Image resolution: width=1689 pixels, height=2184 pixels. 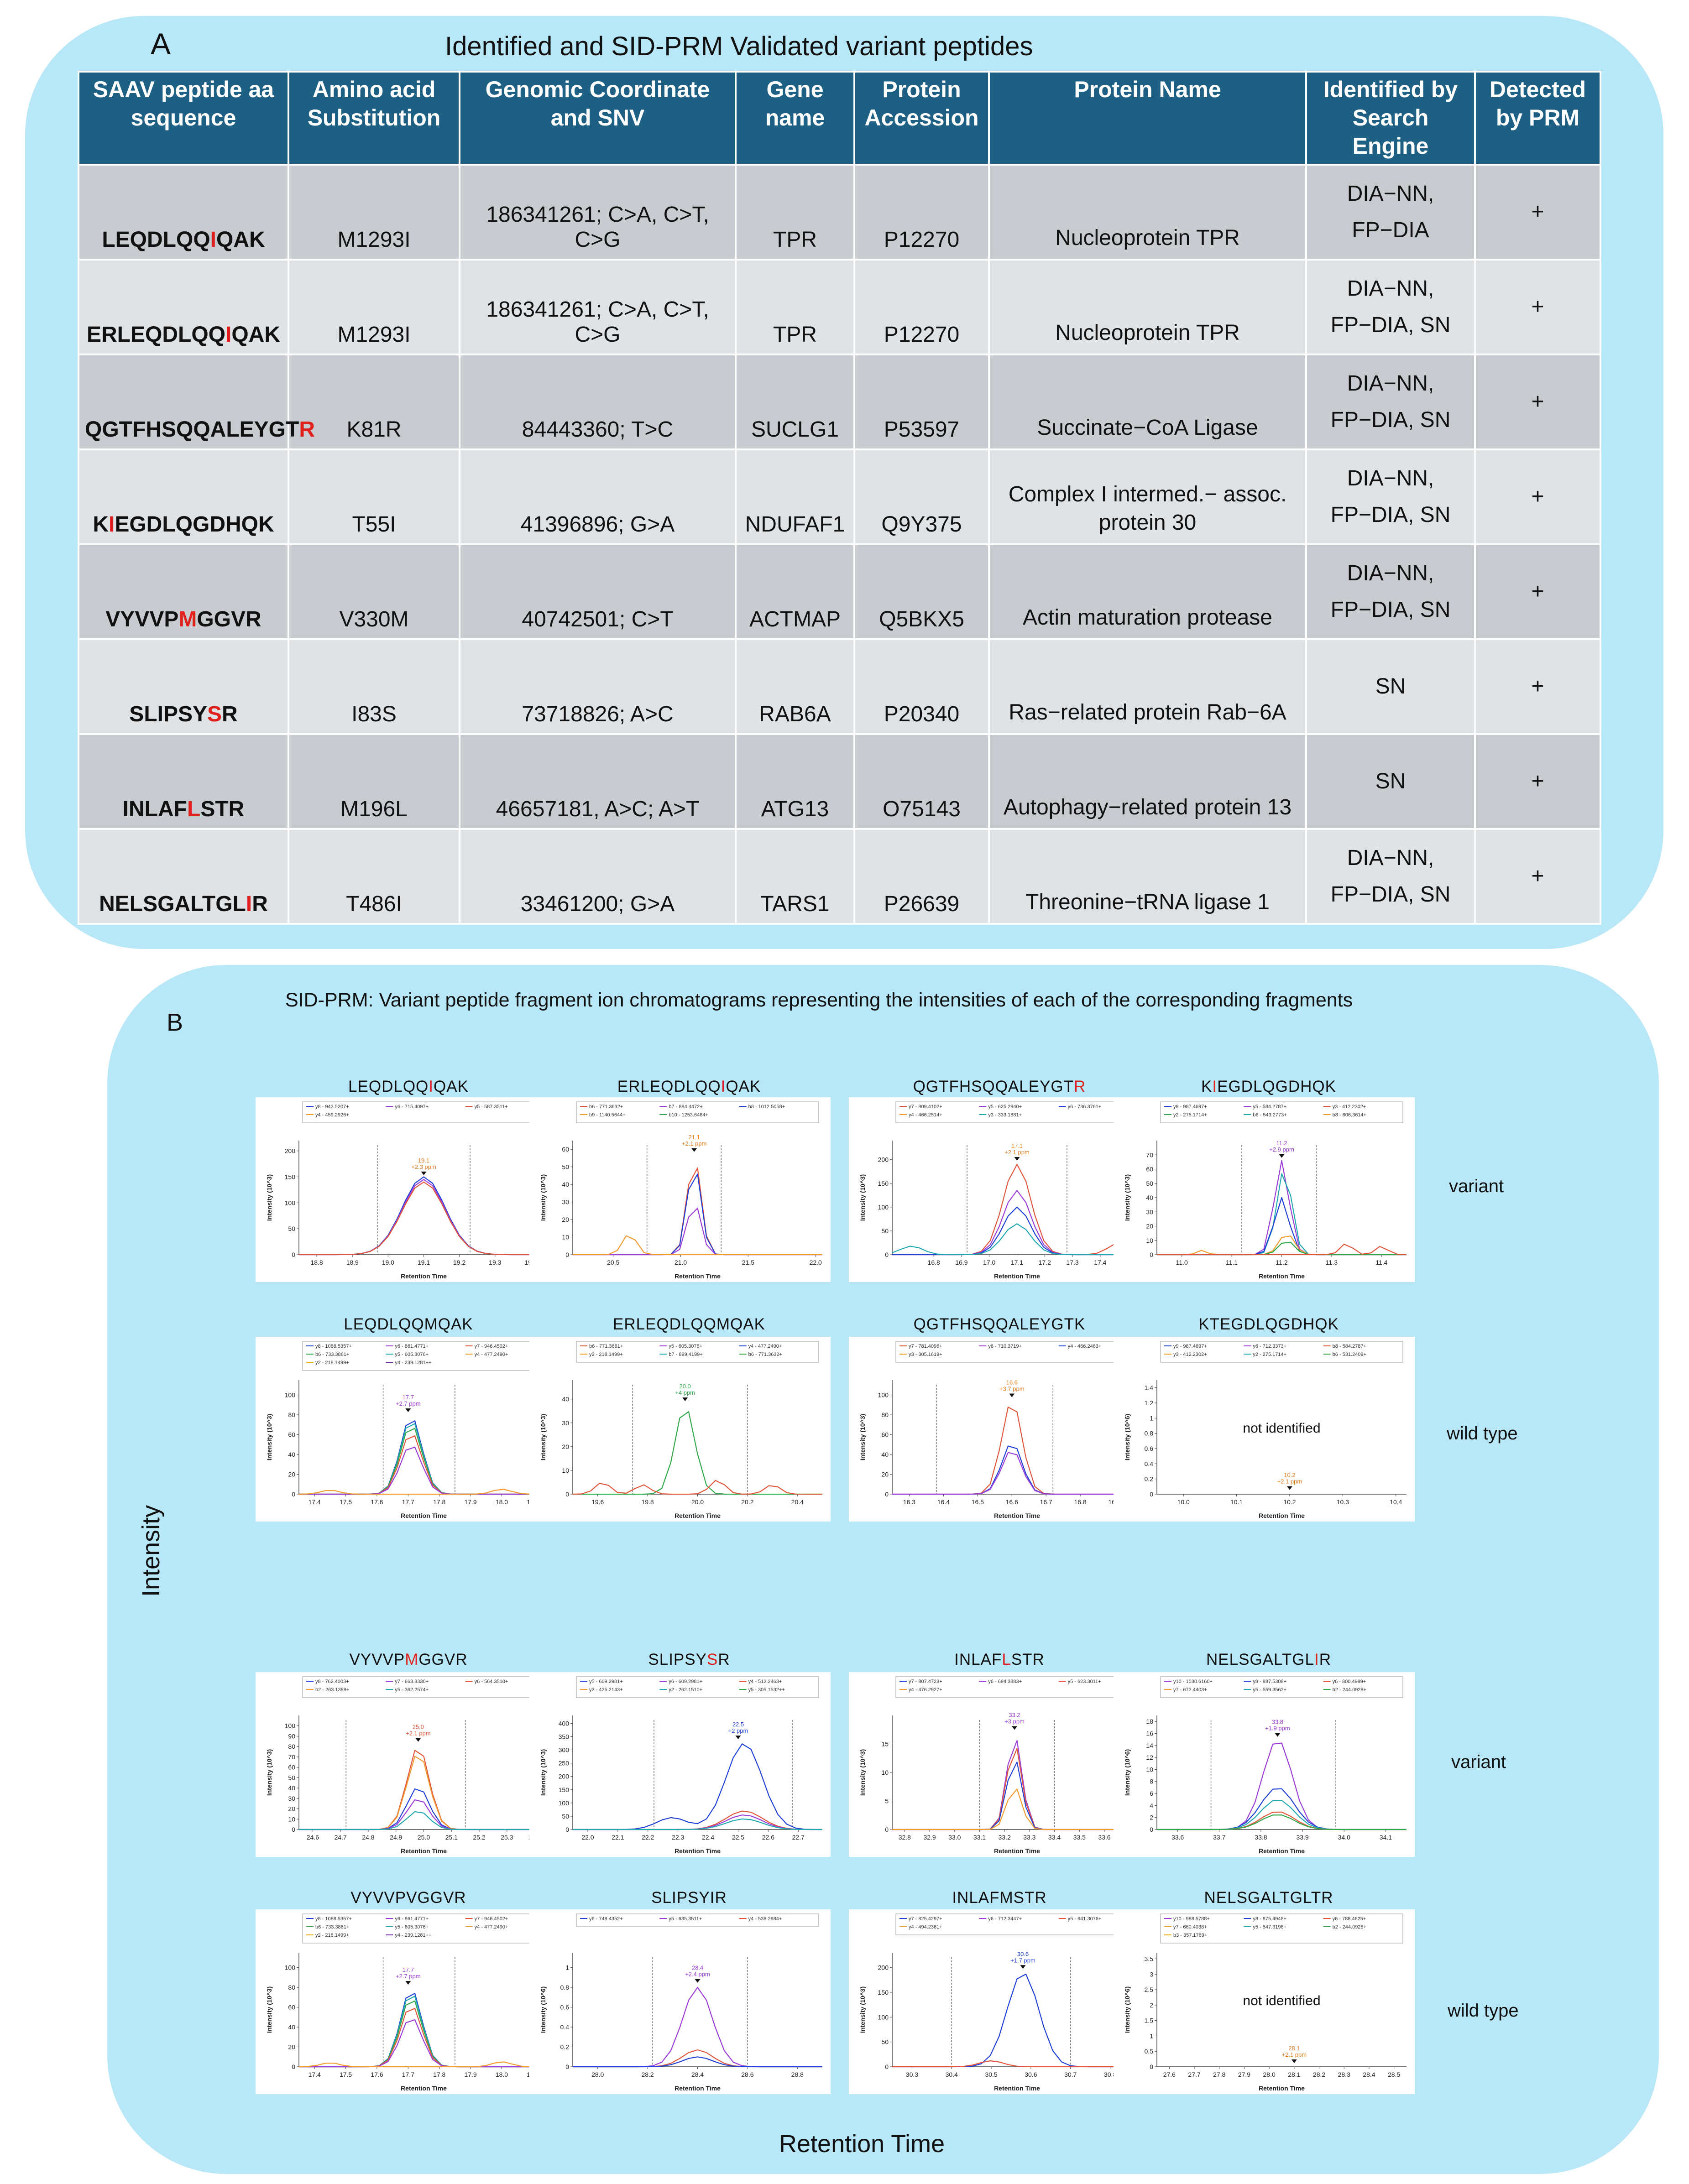 I want to click on peptide-sequence: VYVVPMGGVR, so click(x=183, y=591).